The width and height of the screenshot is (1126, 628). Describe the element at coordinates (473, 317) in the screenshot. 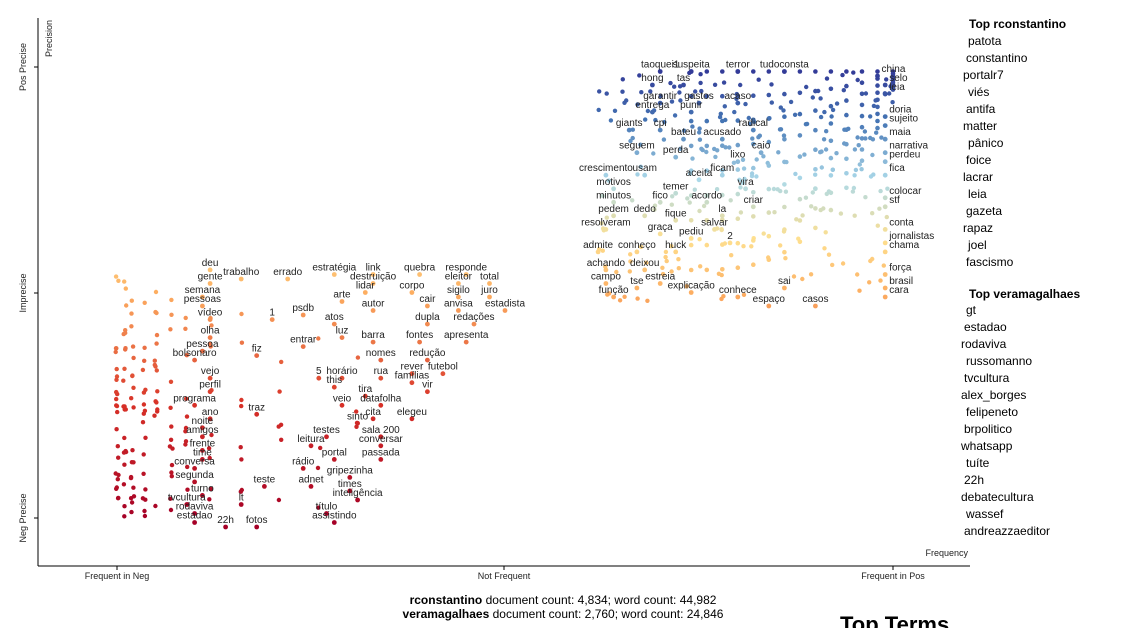

I see `term-label-neg: redações` at that location.